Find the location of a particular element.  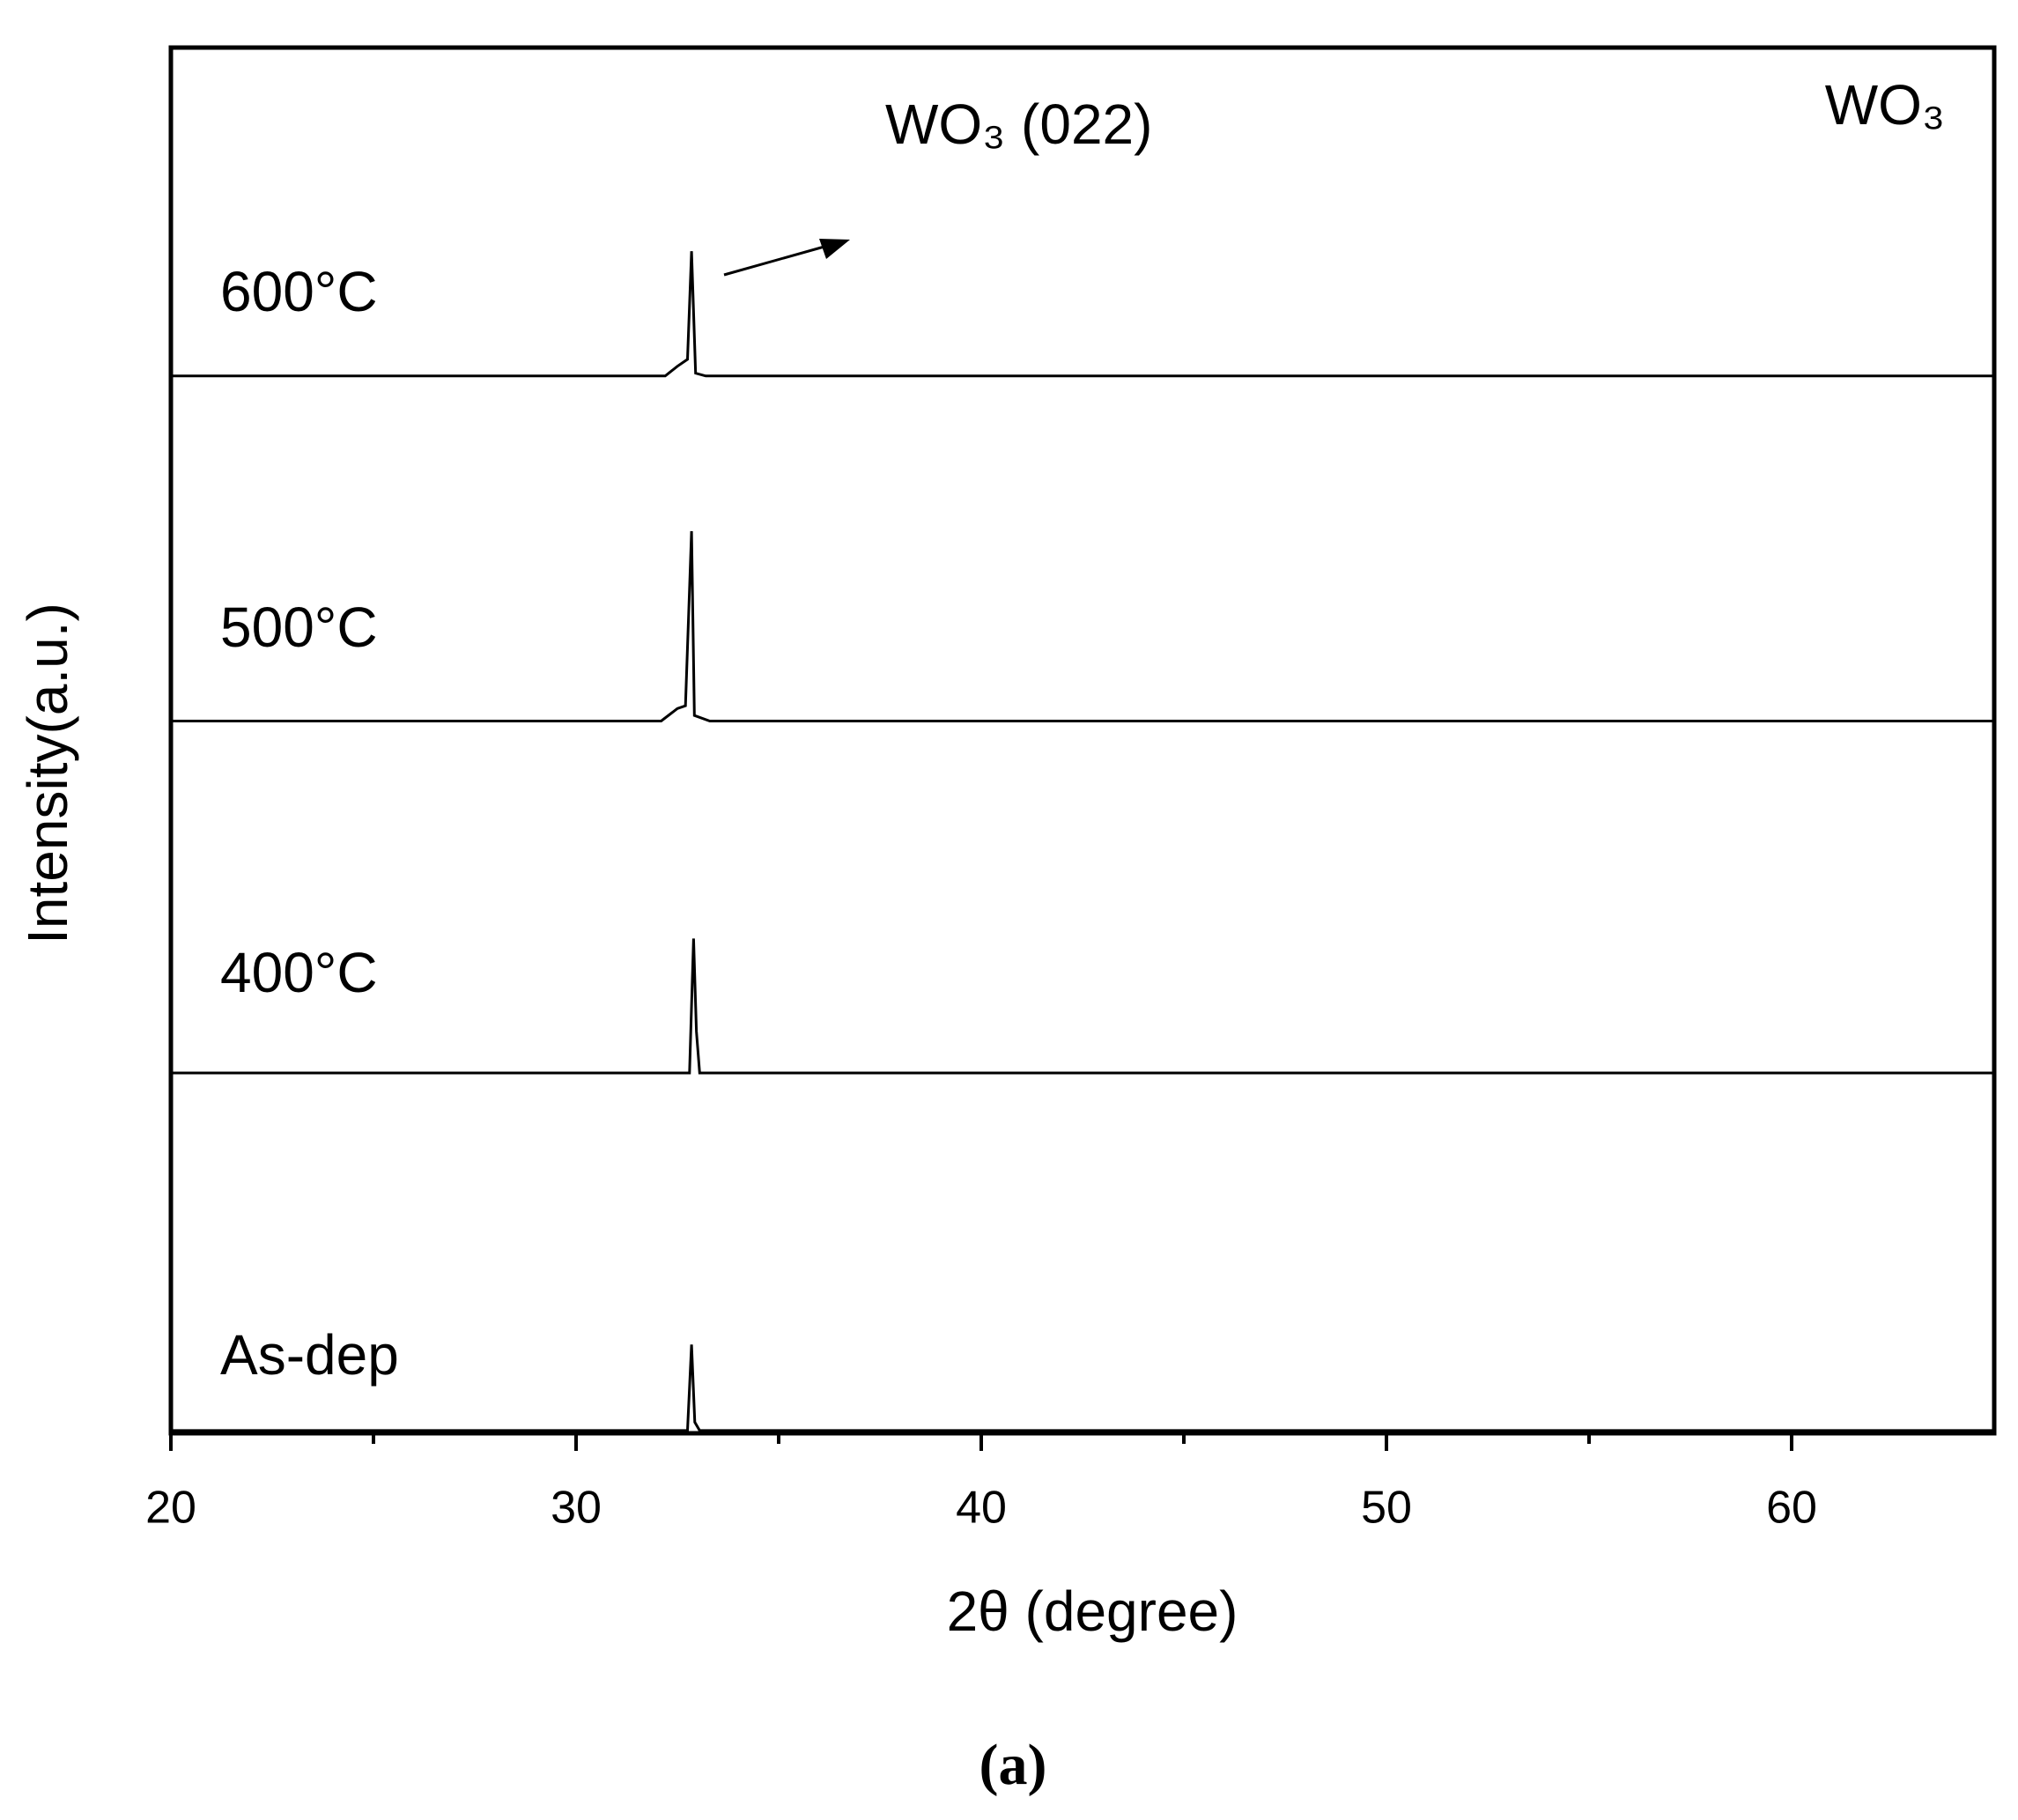

series-label: 600°C is located at coordinates (299, 291).